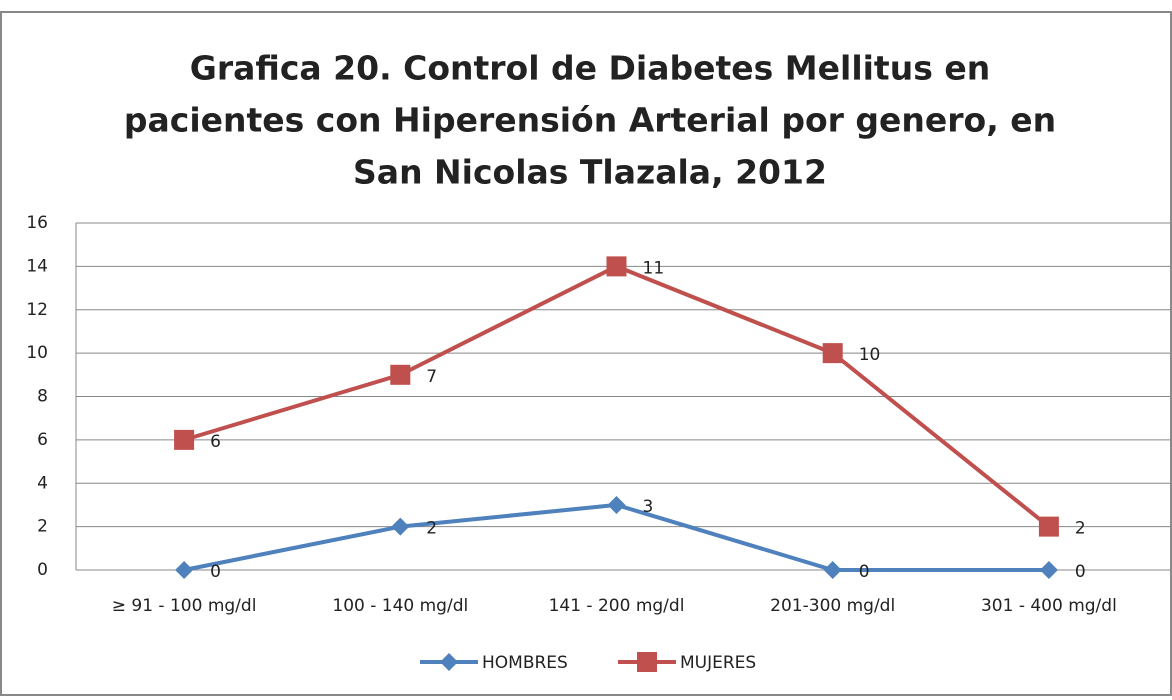 The image size is (1172, 700). I want to click on y-tick-label: 6, so click(42, 440).